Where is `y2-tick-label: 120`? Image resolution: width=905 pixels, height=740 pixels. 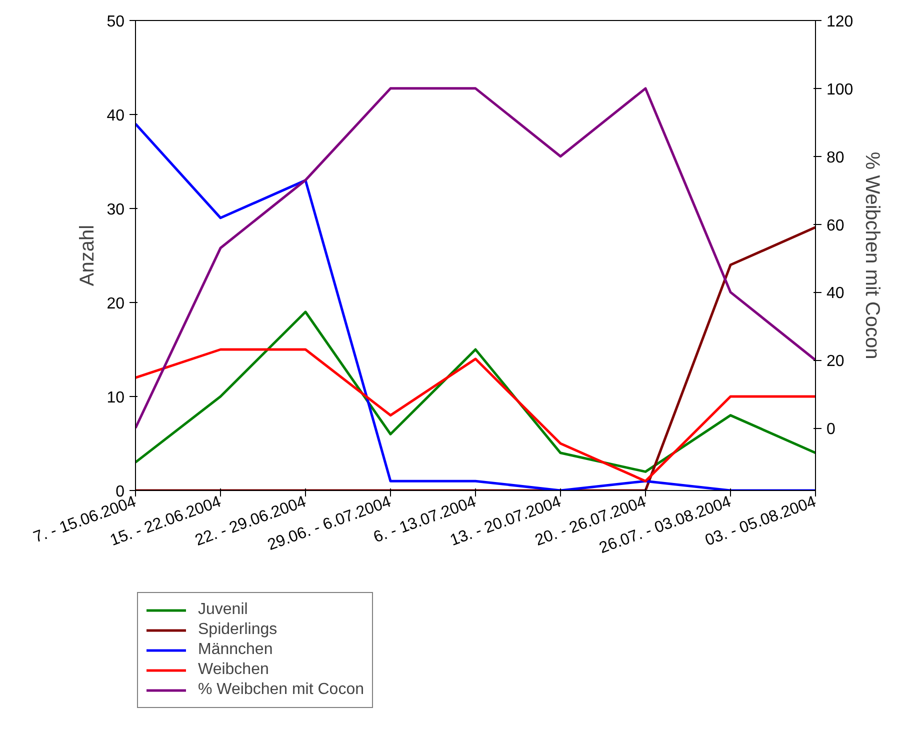
y2-tick-label: 120 is located at coordinates (840, 22).